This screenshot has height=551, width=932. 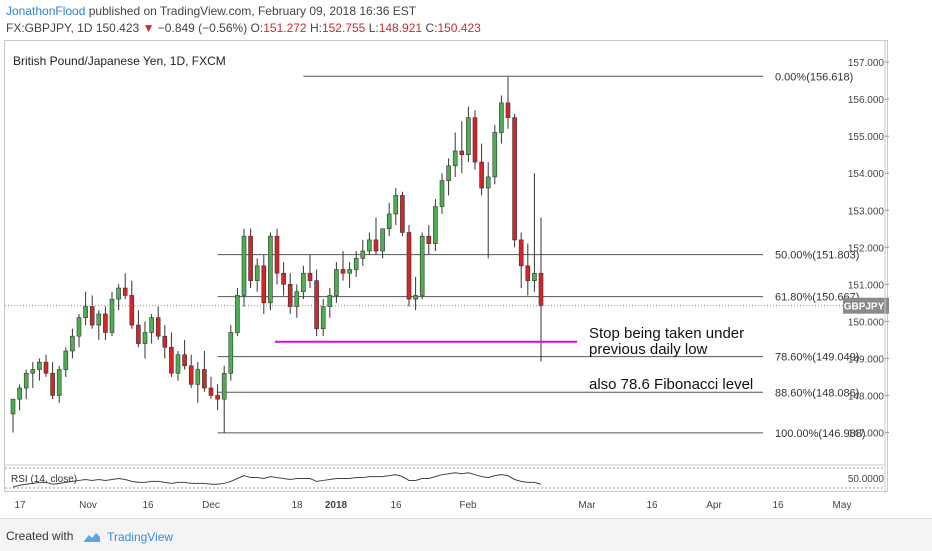 What do you see at coordinates (814, 77) in the screenshot?
I see `fib-level-label: 0.00%(156.618)` at bounding box center [814, 77].